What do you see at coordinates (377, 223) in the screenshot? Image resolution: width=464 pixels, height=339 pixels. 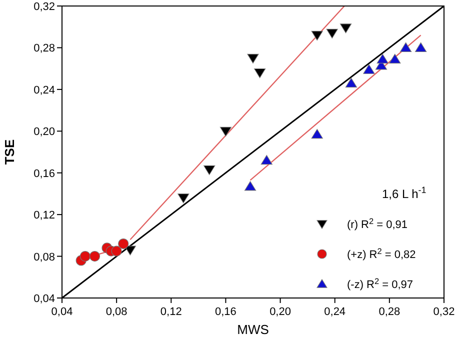 I see `legend-label: (r) R$^{2}$ = 0,91` at bounding box center [377, 223].